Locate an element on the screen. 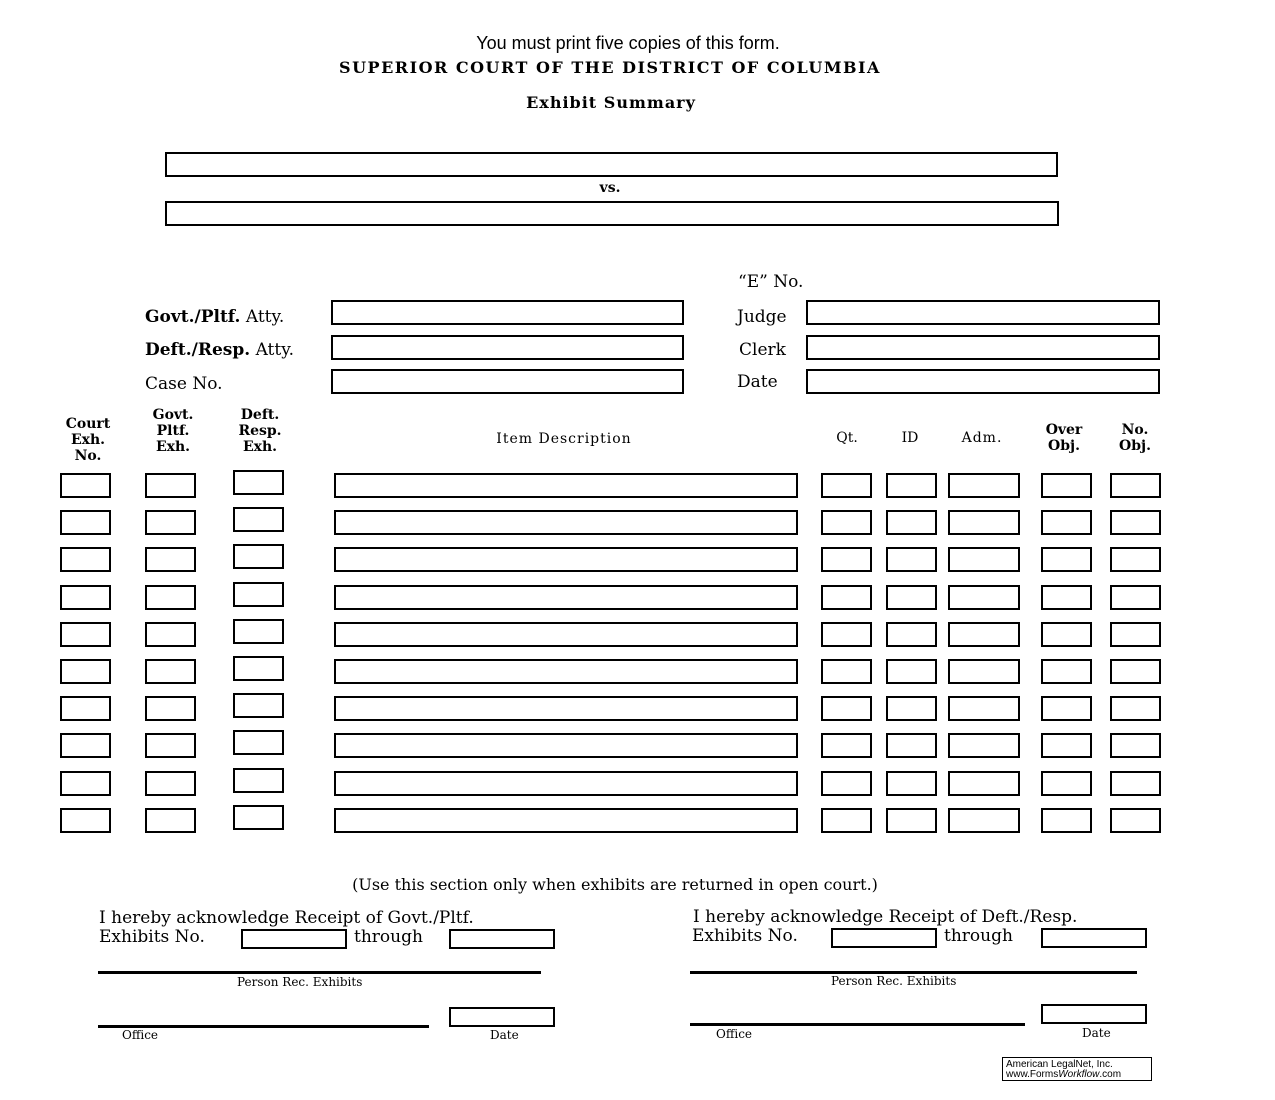 The image size is (1275, 1100). date-field is located at coordinates (983, 381).